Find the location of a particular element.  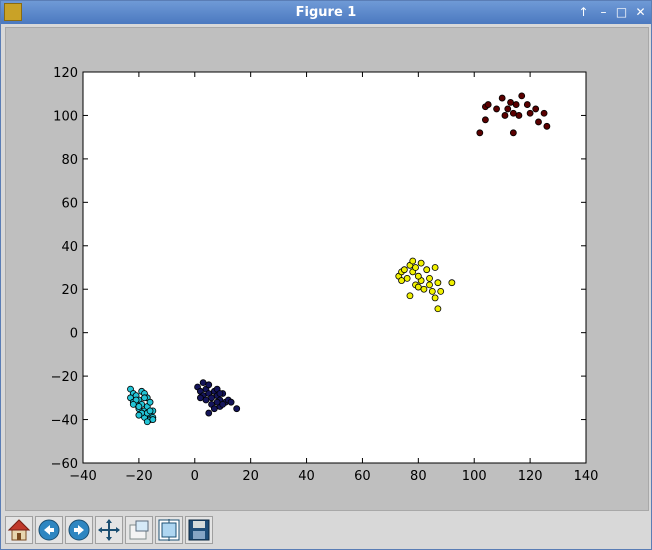

x-tick-label: 0 is located at coordinates (195, 476).